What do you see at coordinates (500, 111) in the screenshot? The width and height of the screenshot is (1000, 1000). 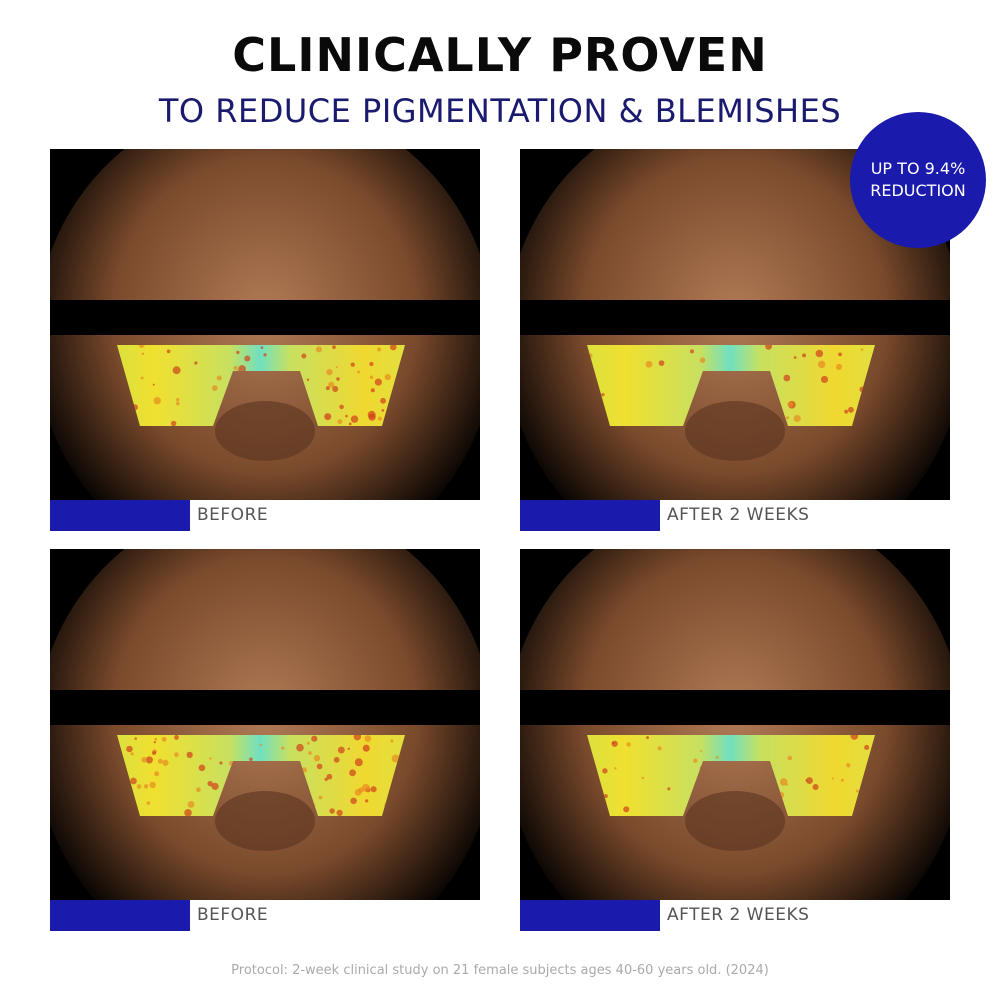 I see `subheadline: TO REDUCE PIGMENTATION & BLEMISHES` at bounding box center [500, 111].